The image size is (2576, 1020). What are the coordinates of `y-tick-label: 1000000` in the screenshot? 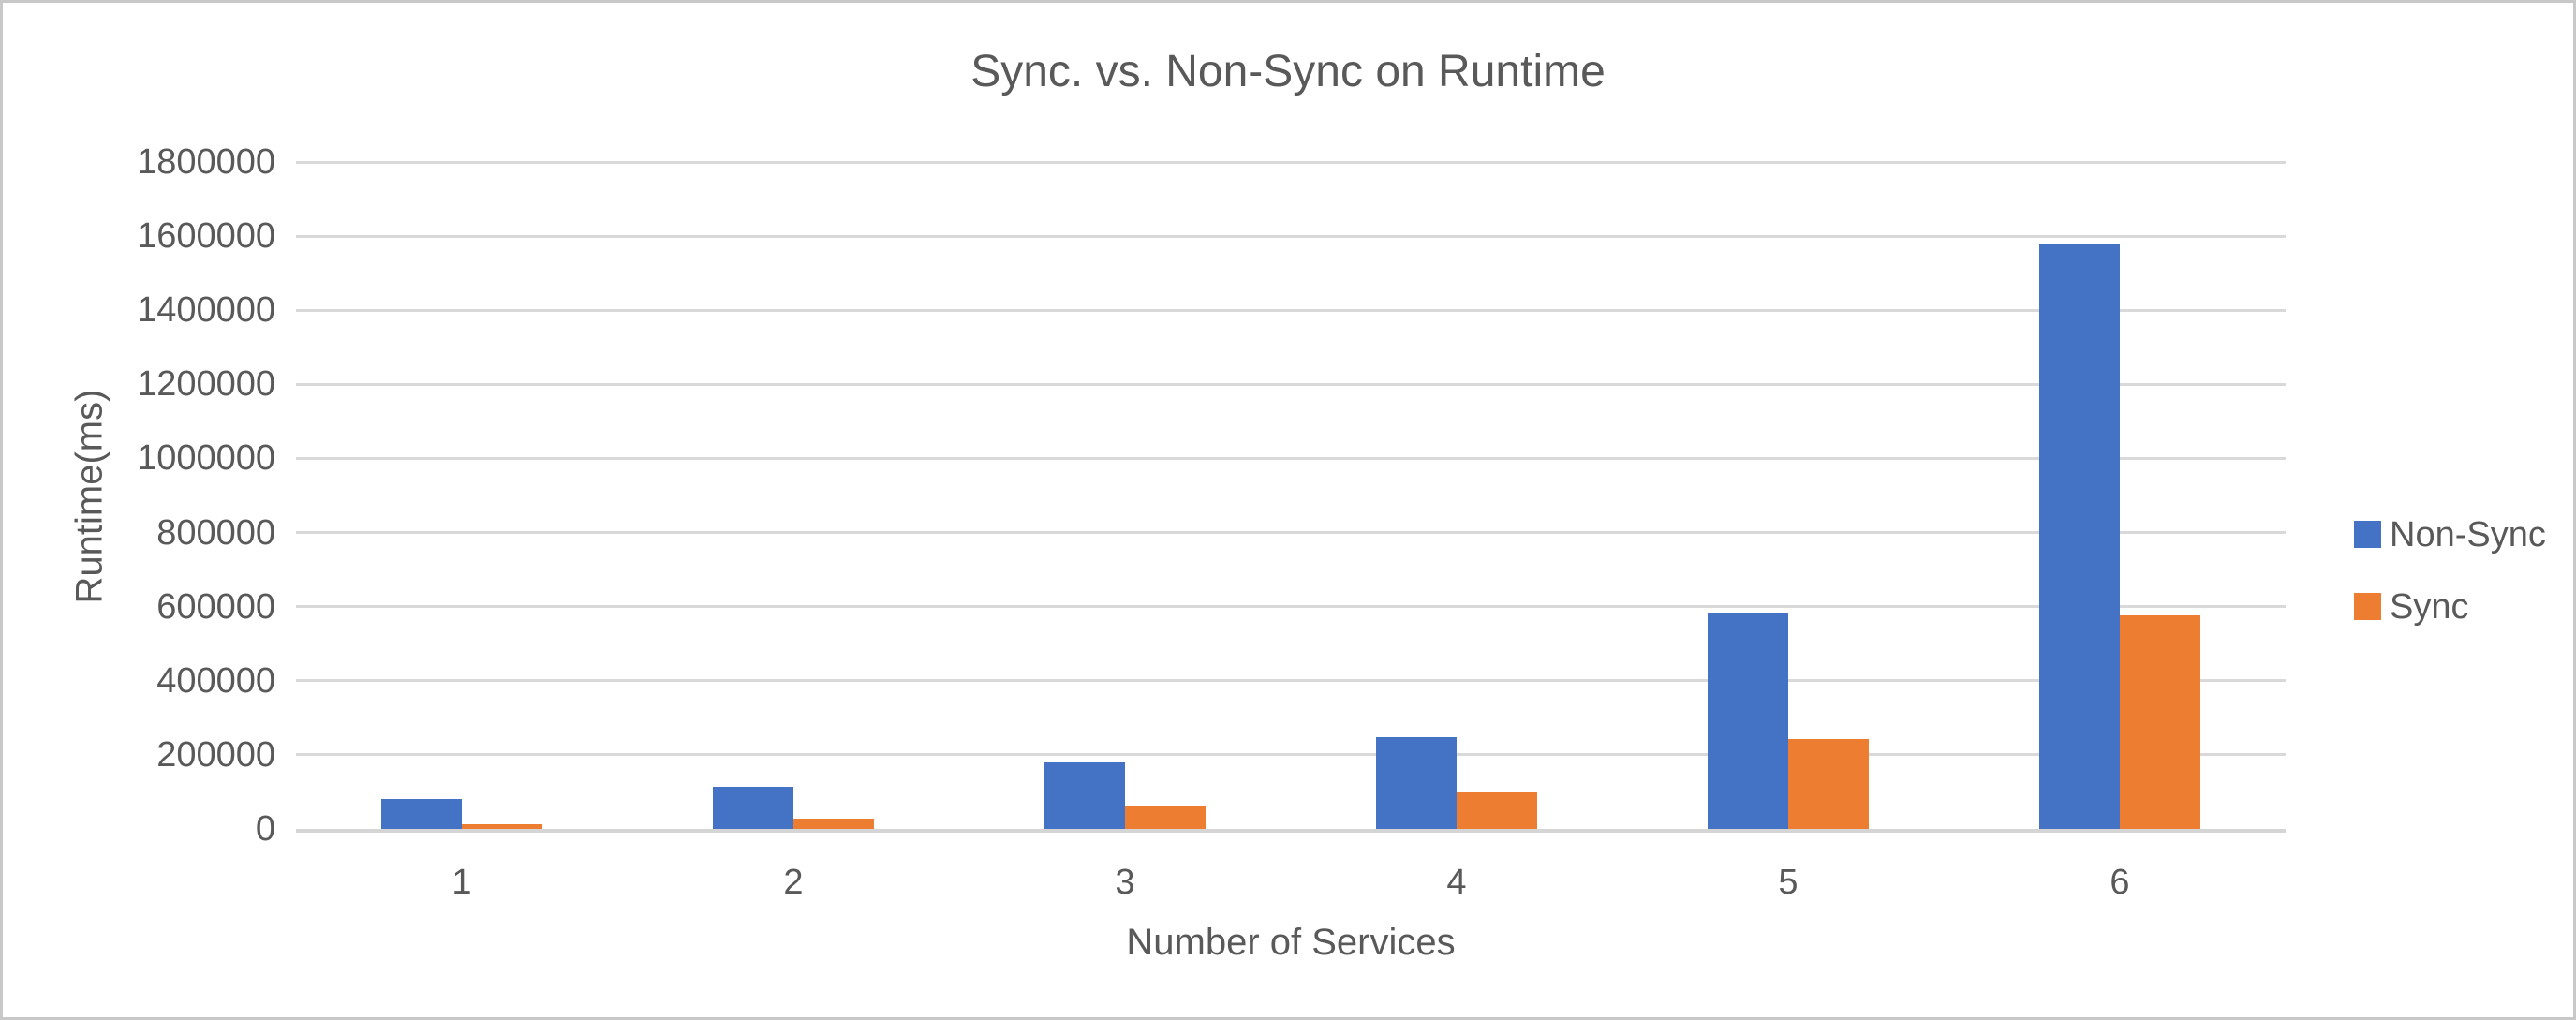 It's located at (206, 458).